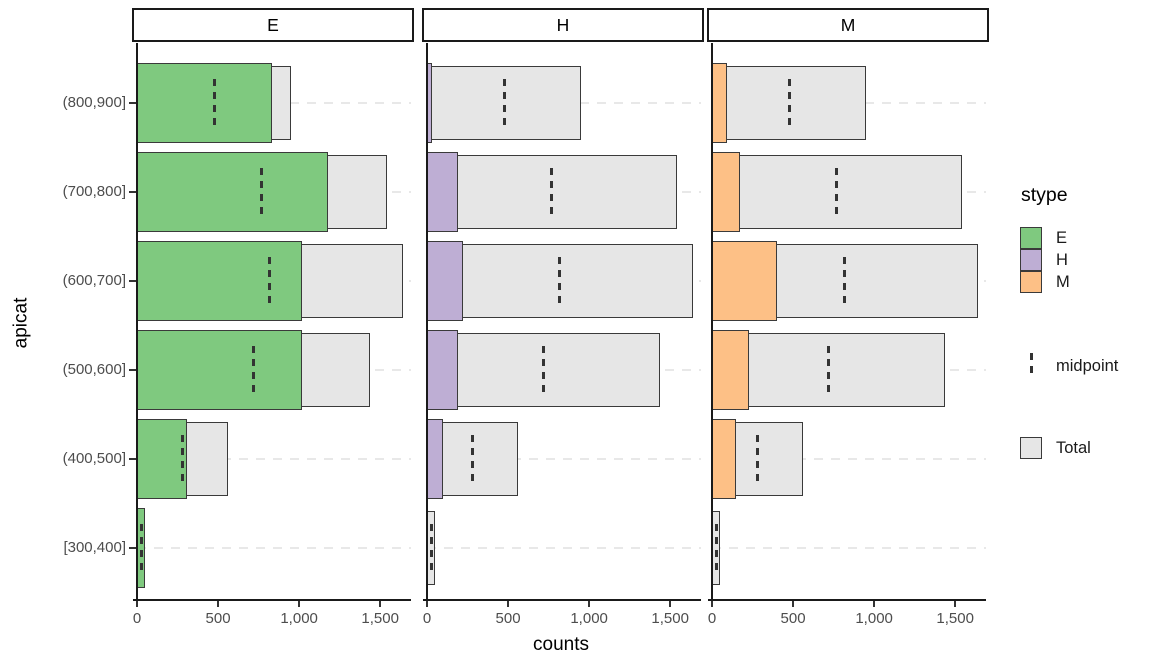  Describe the element at coordinates (563, 25) in the screenshot. I see `facet-strip-H: H` at that location.